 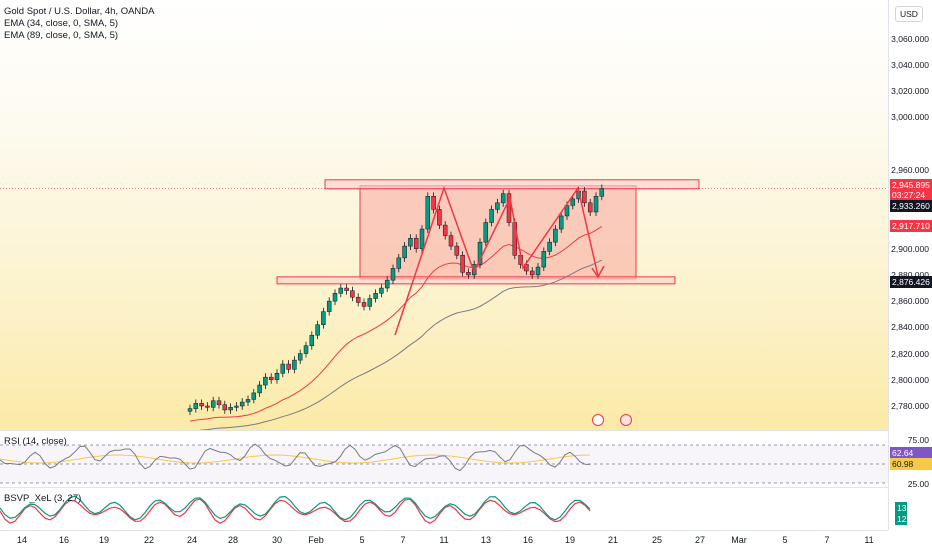 I want to click on time-tick: 24, so click(x=192, y=540).